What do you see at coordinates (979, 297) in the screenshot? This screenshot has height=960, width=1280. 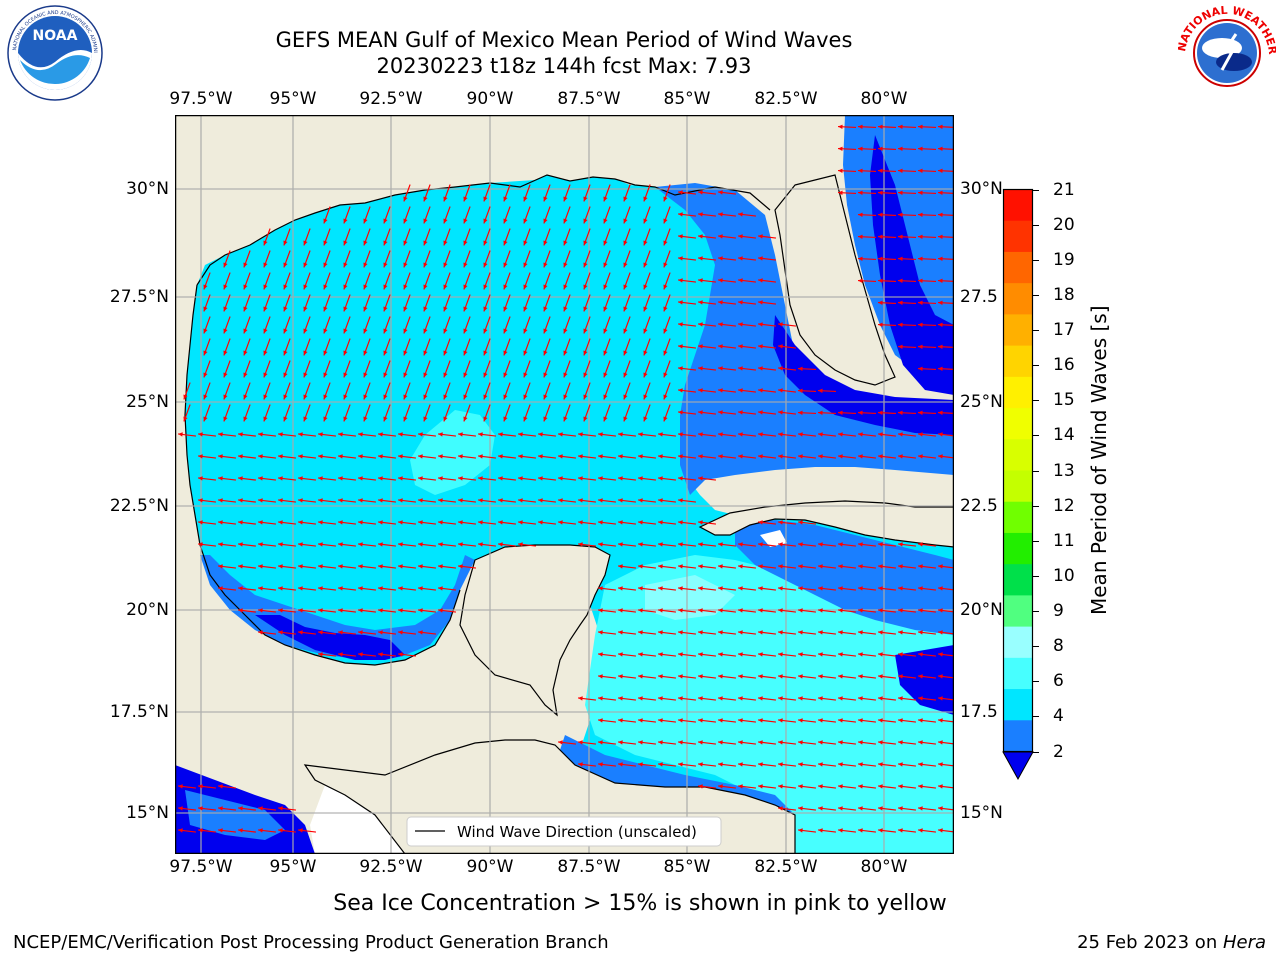 I see `lat-tick-right: 27.5` at bounding box center [979, 297].